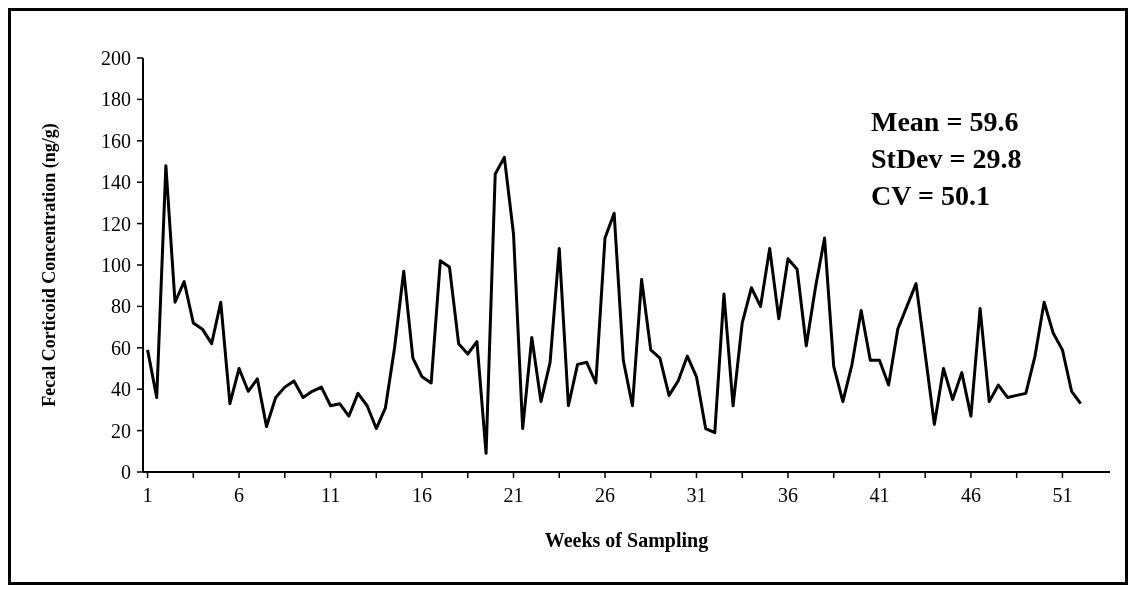 This screenshot has height=593, width=1136. I want to click on x-tick-label: 21, so click(513, 495).